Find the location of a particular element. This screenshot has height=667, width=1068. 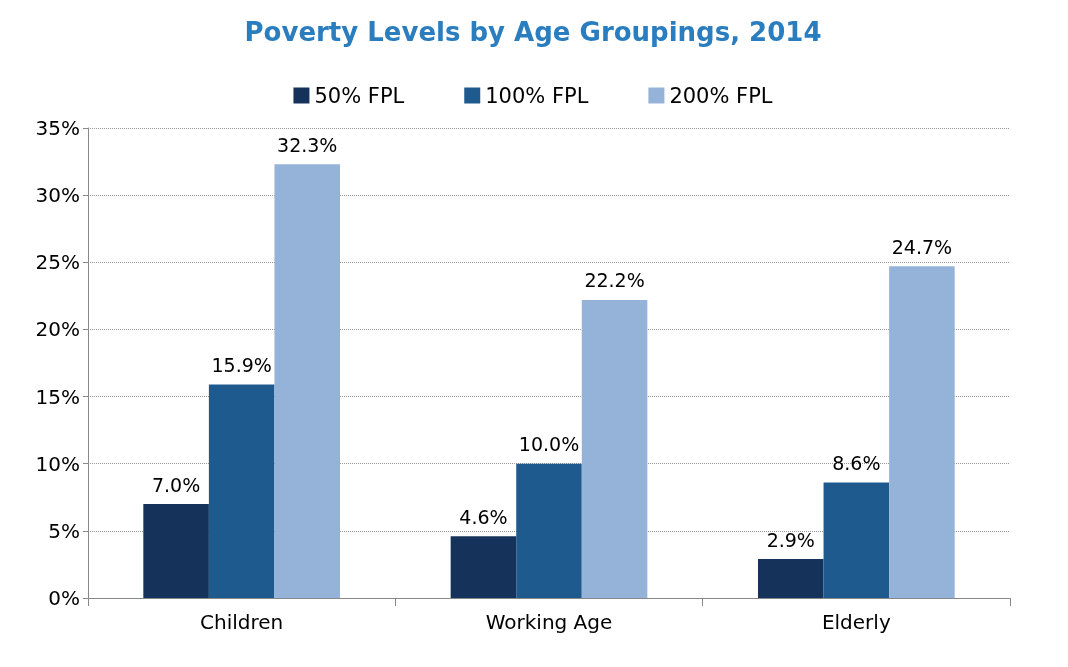

legend-label: 100% FPL is located at coordinates (537, 95).